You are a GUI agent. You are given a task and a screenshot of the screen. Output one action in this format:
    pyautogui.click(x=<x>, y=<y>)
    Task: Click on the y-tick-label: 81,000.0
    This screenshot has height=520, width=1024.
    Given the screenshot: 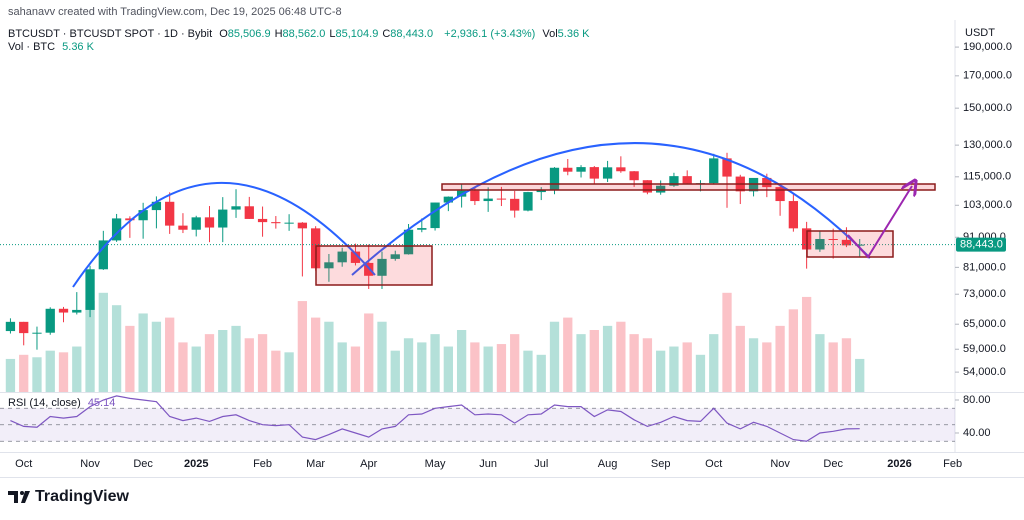 What is the action you would take?
    pyautogui.click(x=984, y=267)
    